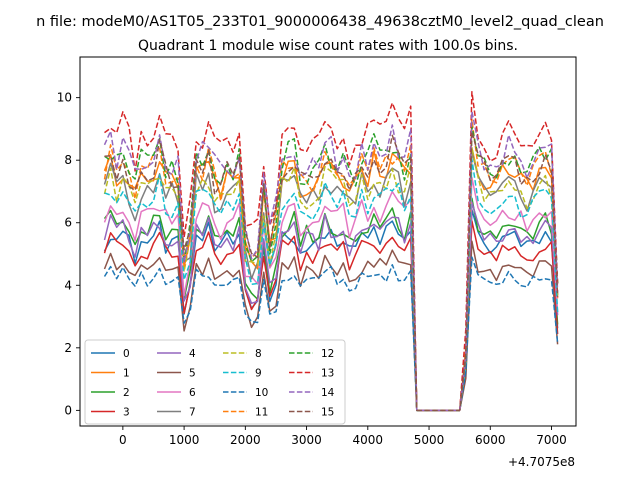 The height and width of the screenshot is (480, 640). I want to click on legend-label-0: 0, so click(126, 354).